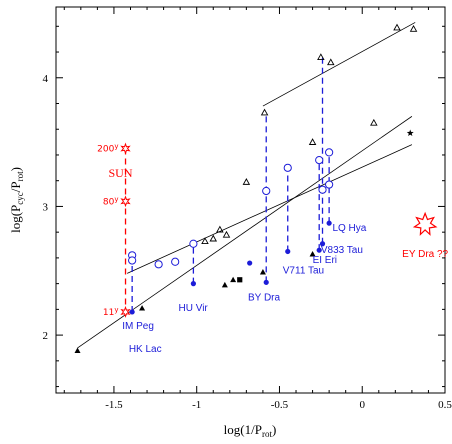 The width and height of the screenshot is (452, 444). What do you see at coordinates (264, 298) in the screenshot?
I see `star-name-label: BY Dra` at bounding box center [264, 298].